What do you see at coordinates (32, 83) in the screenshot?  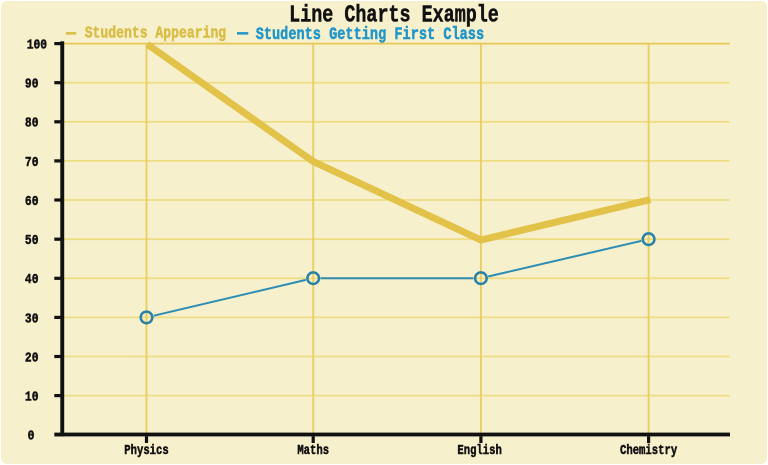 I see `svg-text: 90` at bounding box center [32, 83].